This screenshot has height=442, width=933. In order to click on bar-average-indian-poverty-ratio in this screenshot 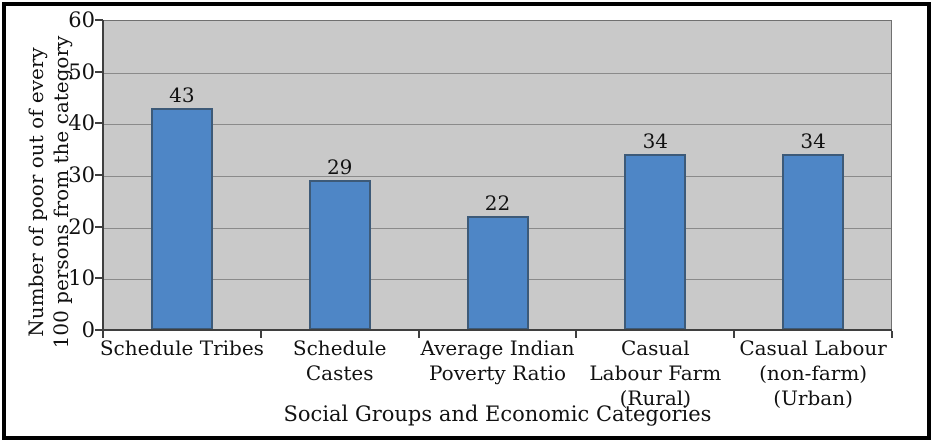, I will do `click(497, 273)`.